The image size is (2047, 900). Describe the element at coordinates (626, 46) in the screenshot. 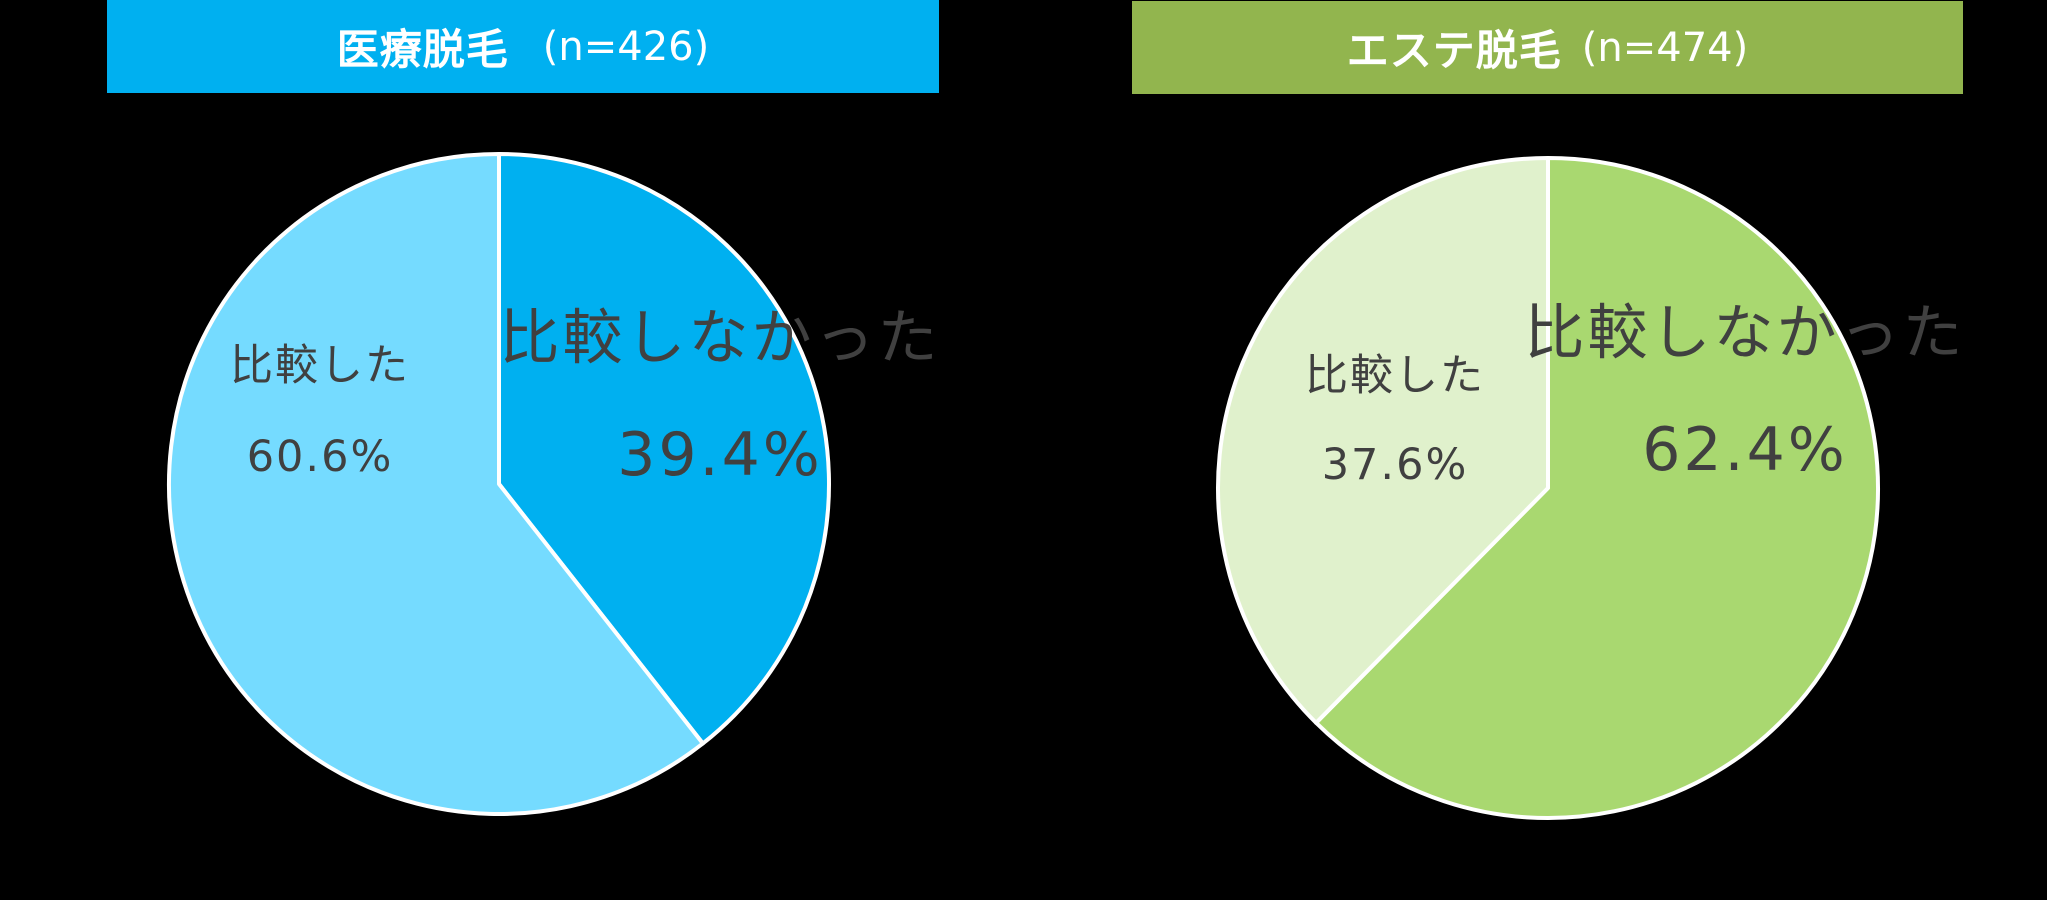

I see `sample-size-label: (n=426)` at that location.